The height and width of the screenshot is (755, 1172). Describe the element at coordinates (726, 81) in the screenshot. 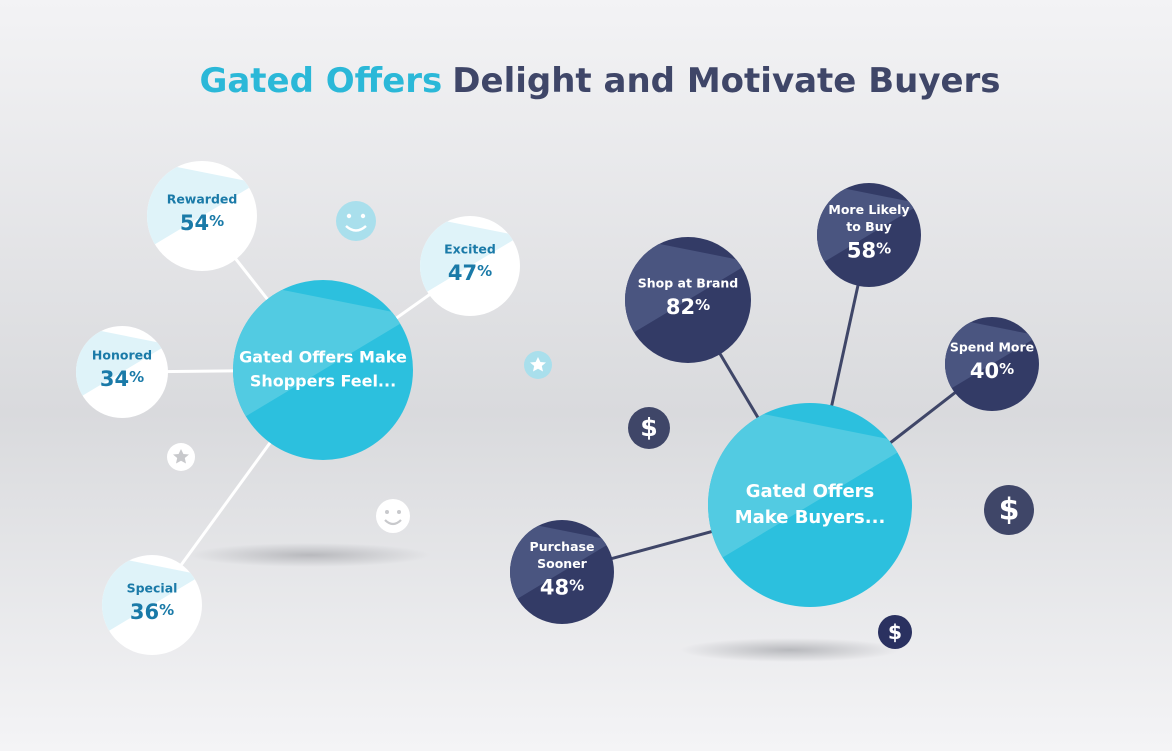

I see `title-rest: Delight and Motivate Buyers` at that location.